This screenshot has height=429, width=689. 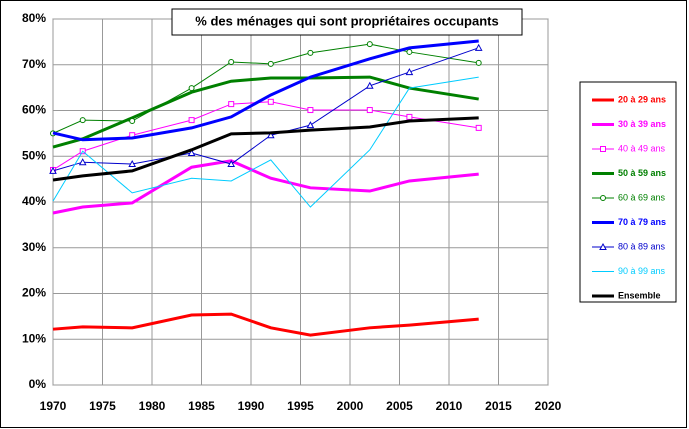 I want to click on y-tick-label: 40%, so click(x=34, y=201).